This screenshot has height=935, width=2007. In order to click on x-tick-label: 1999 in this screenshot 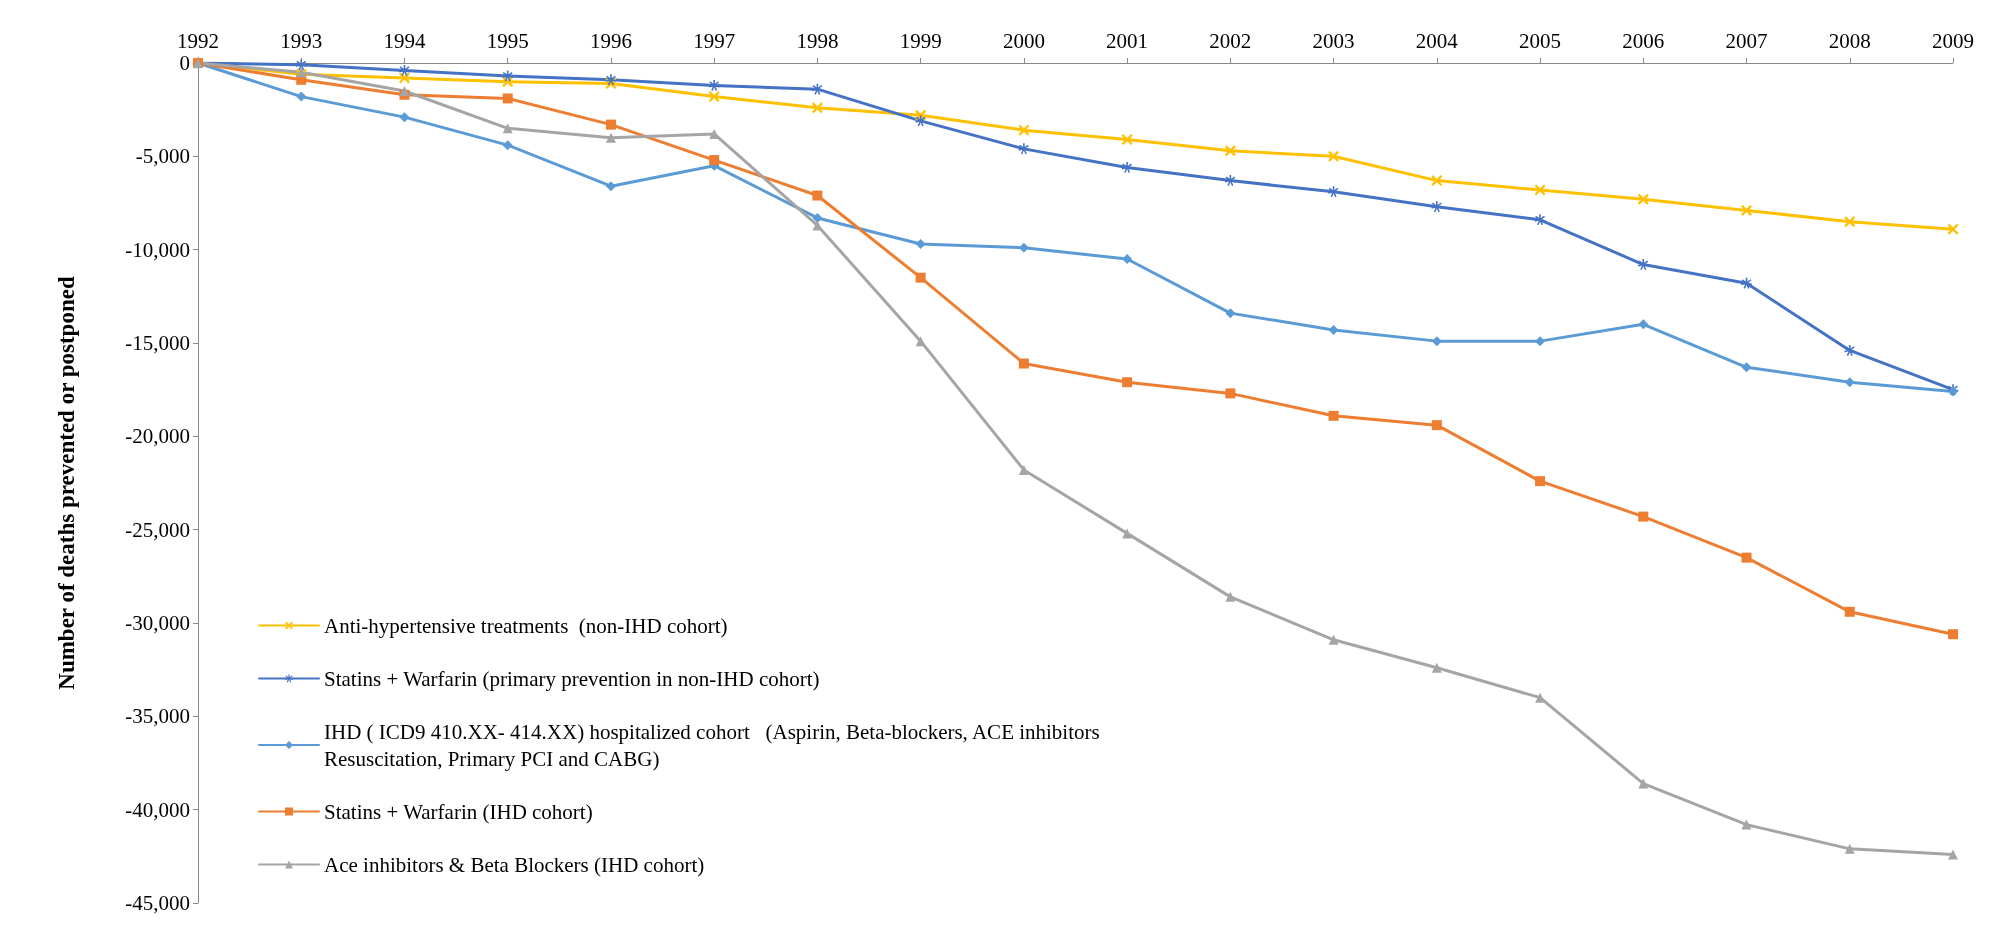, I will do `click(920, 40)`.